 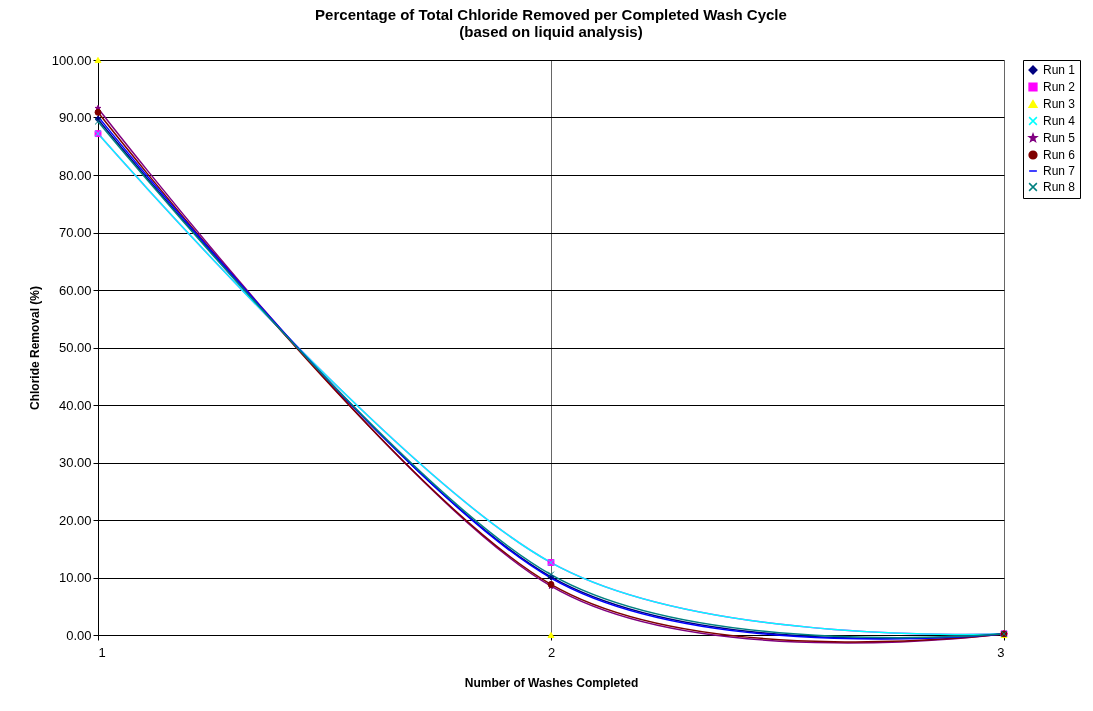 I want to click on y-tick-label: 100.00, so click(x=71, y=60).